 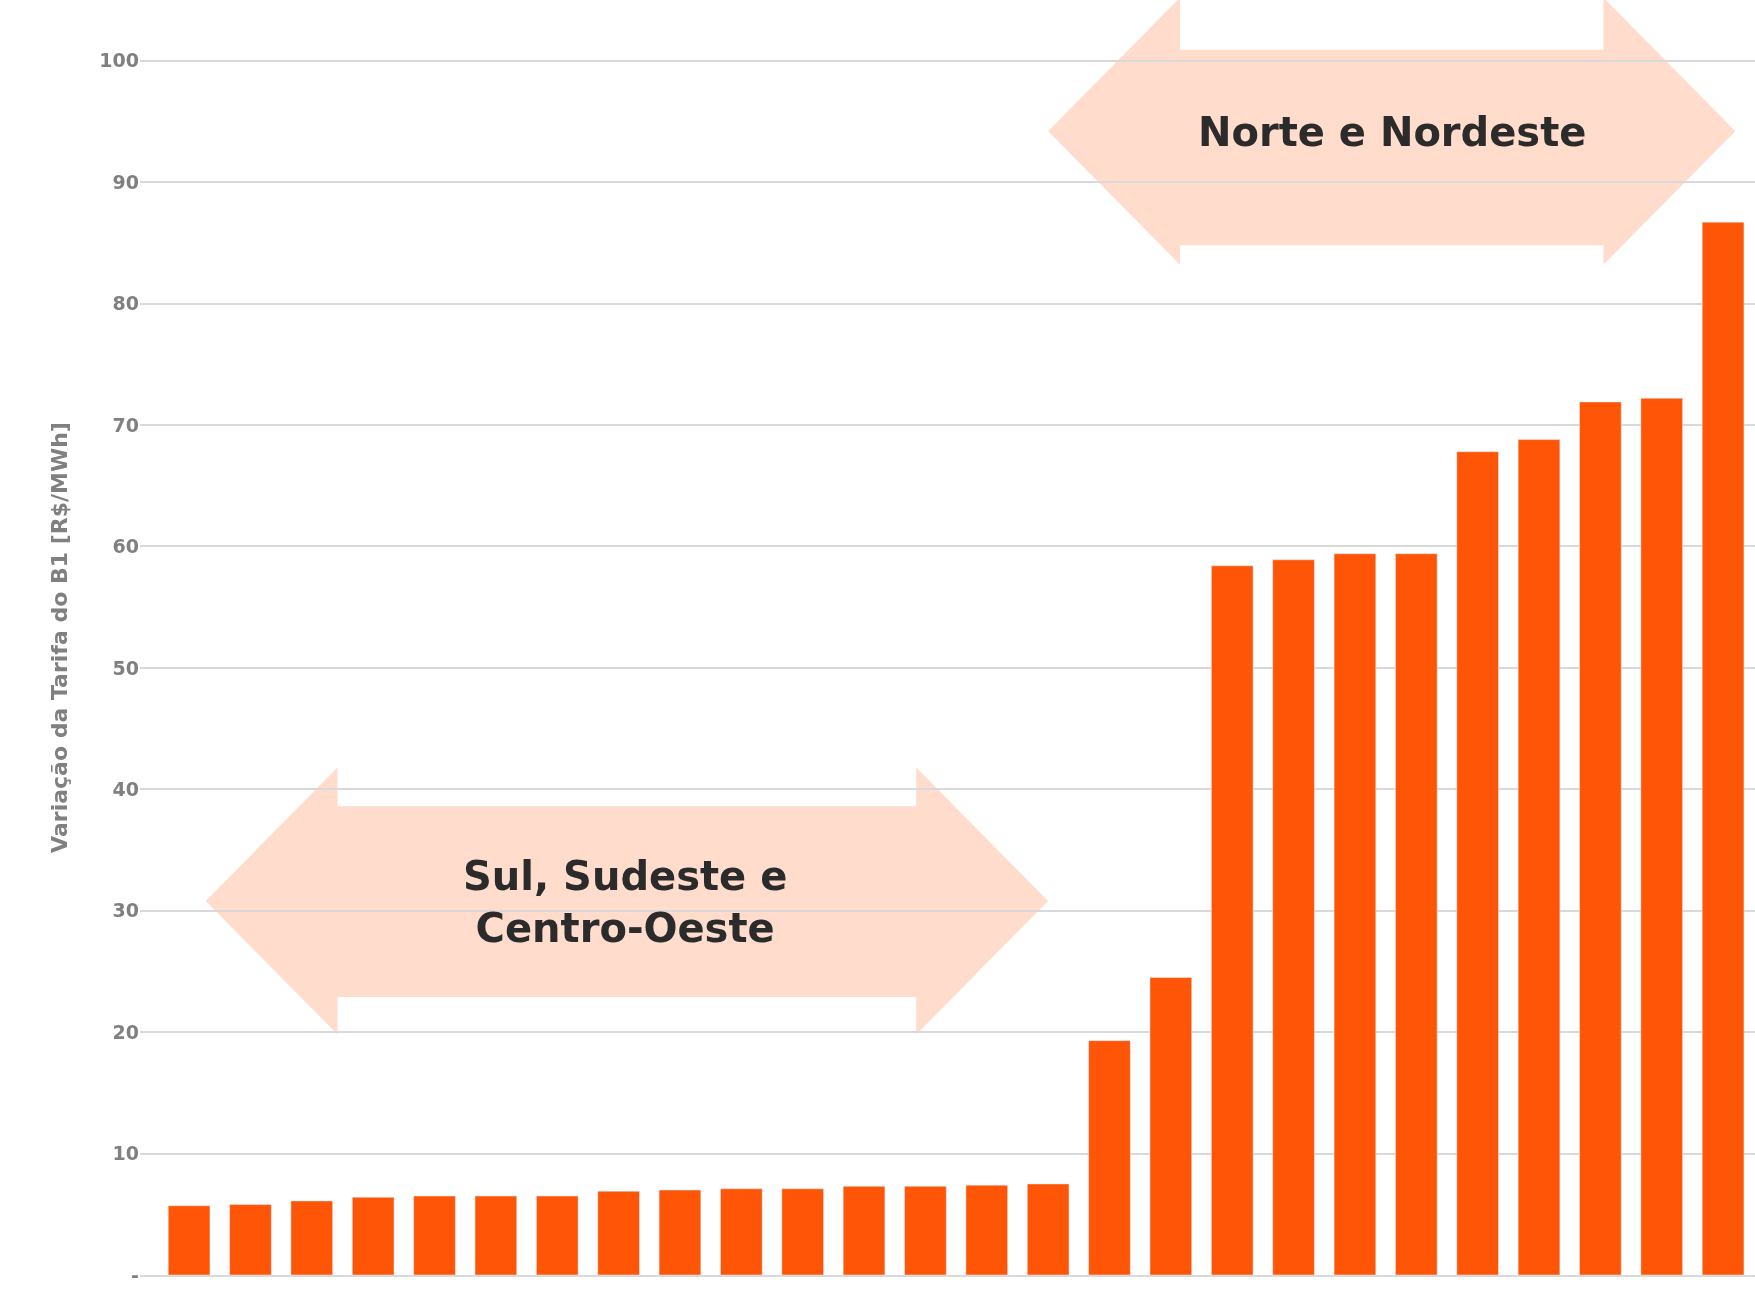 I want to click on y-tick-label: 60, so click(x=125, y=546).